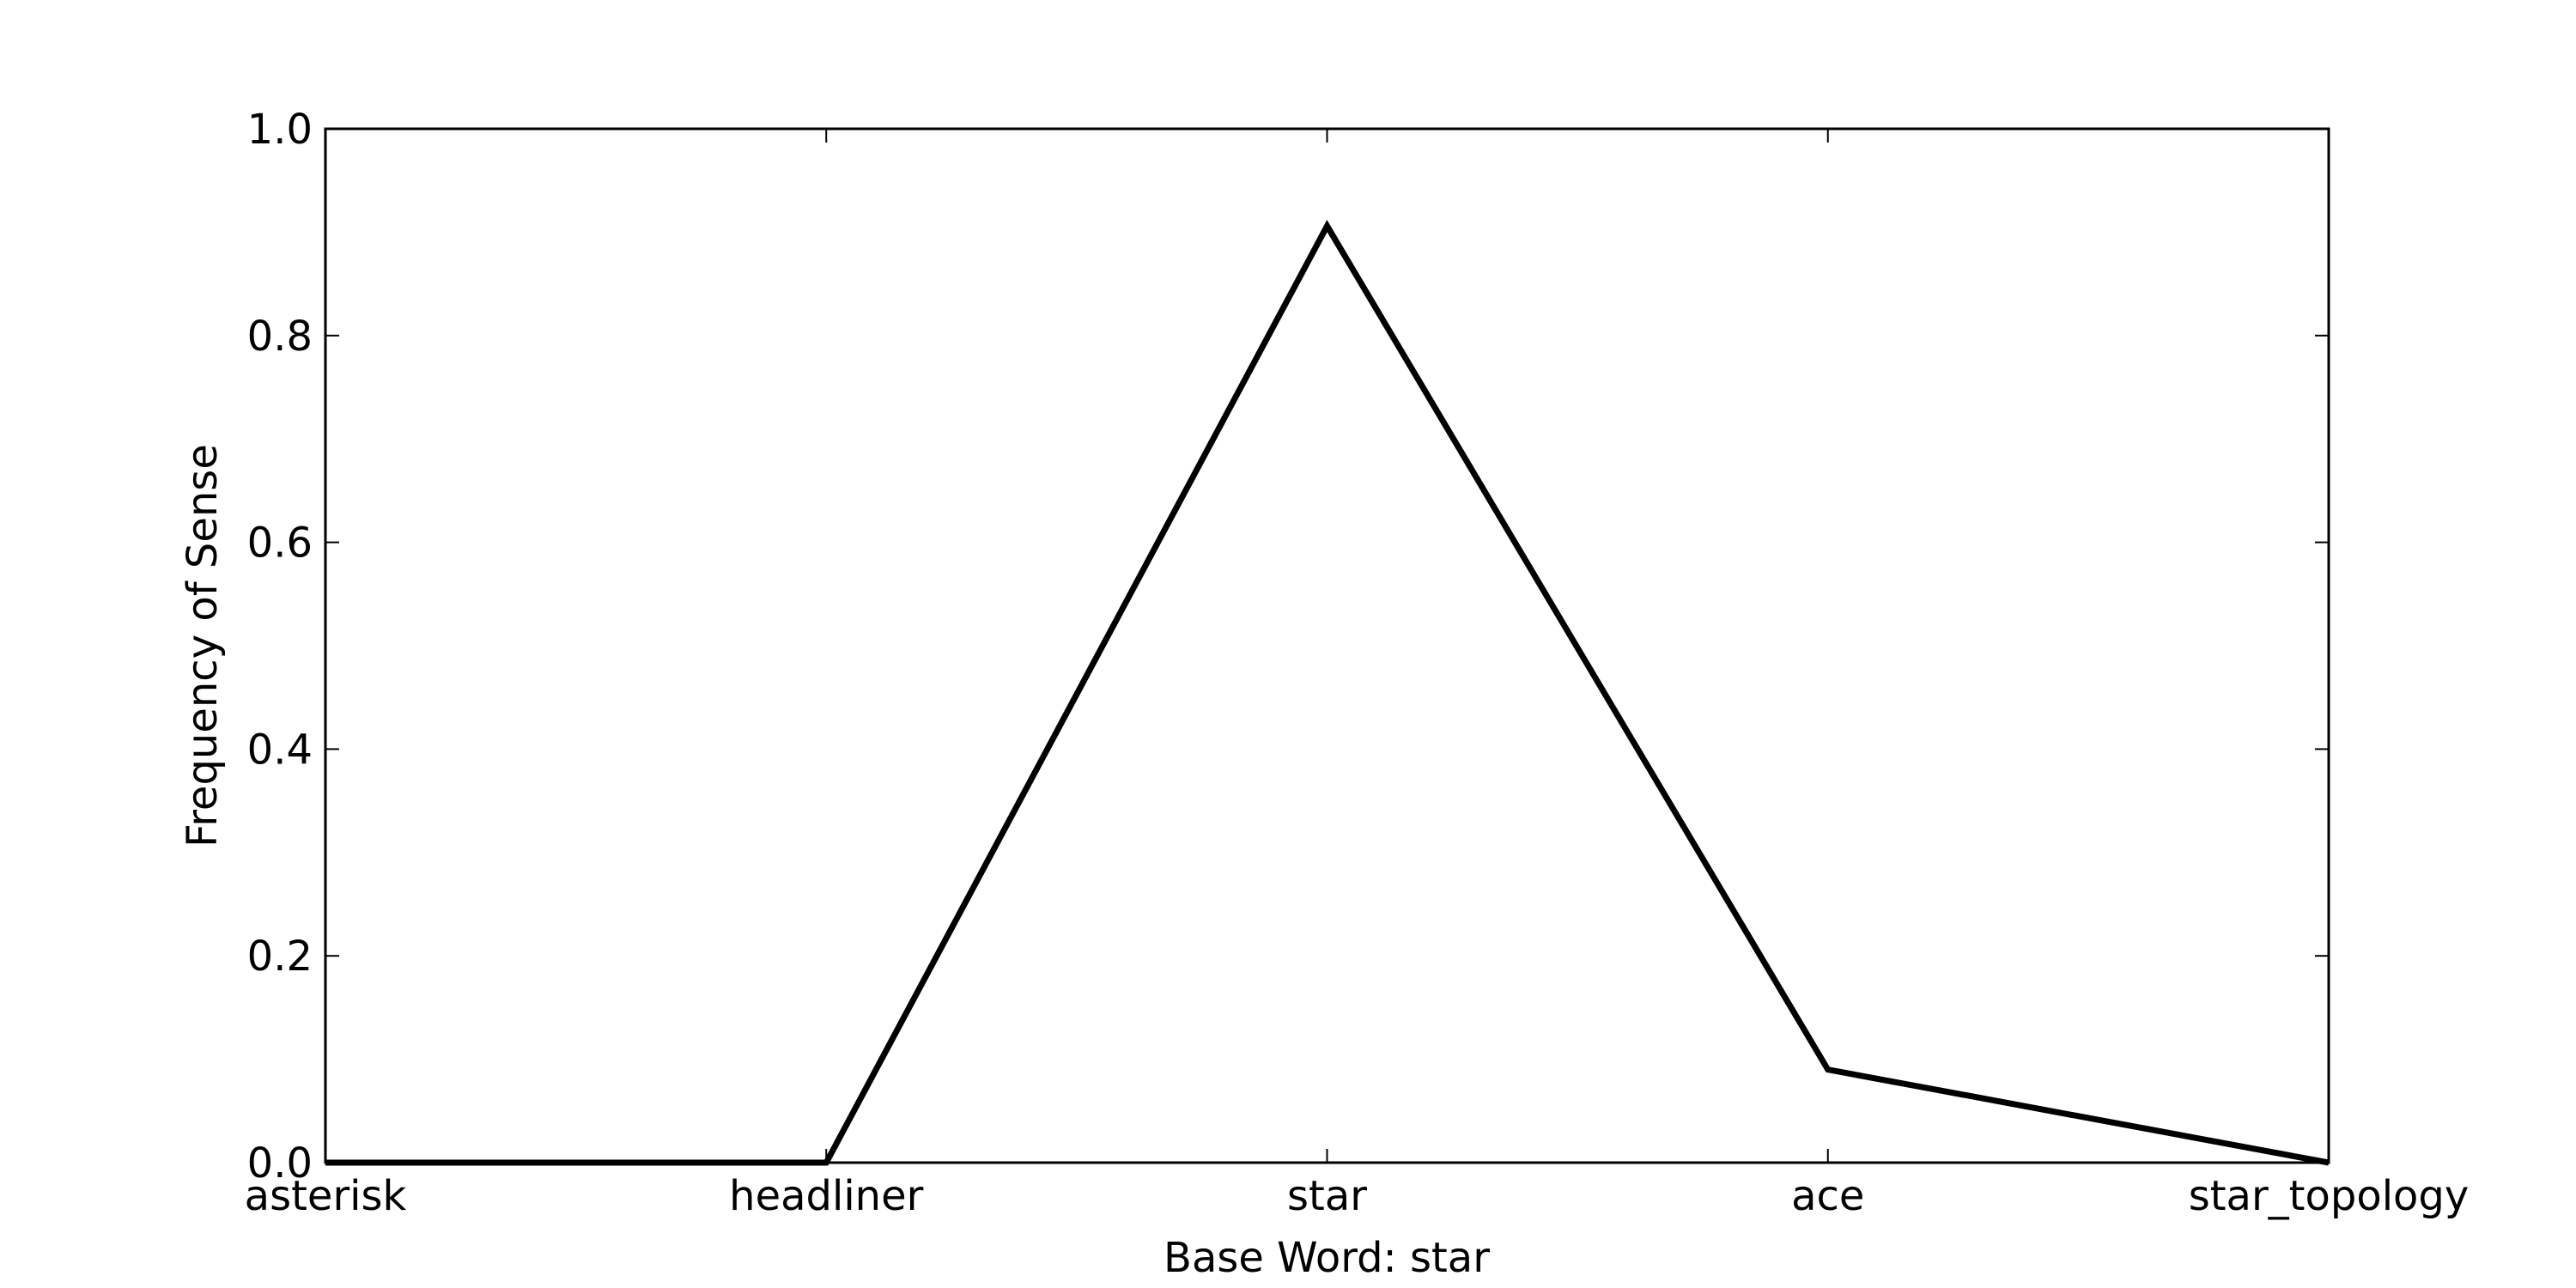 This screenshot has height=1288, width=2576. What do you see at coordinates (1327, 1196) in the screenshot?
I see `x-tick-label: star` at bounding box center [1327, 1196].